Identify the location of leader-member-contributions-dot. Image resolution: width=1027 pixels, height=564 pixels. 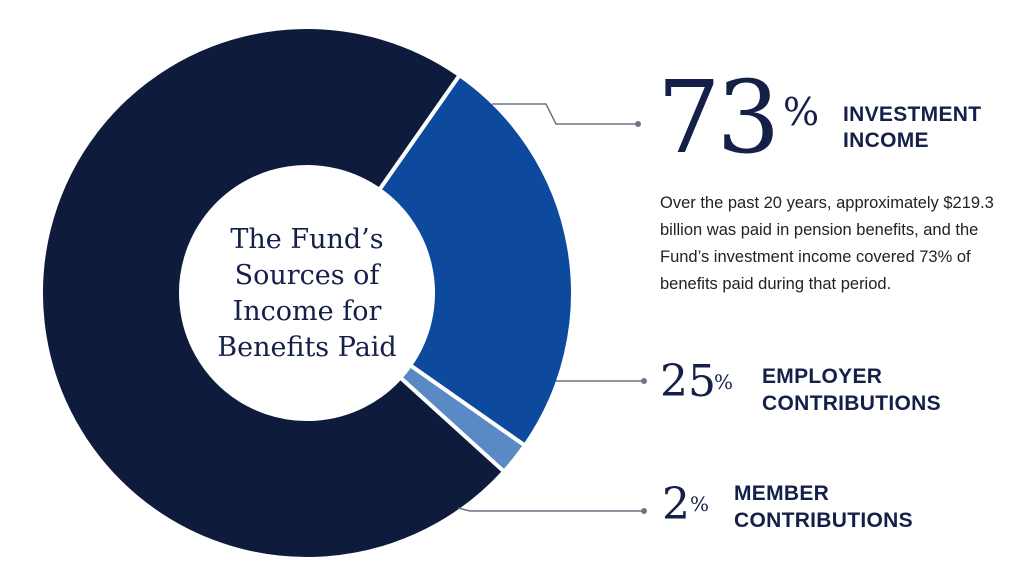
(644, 511).